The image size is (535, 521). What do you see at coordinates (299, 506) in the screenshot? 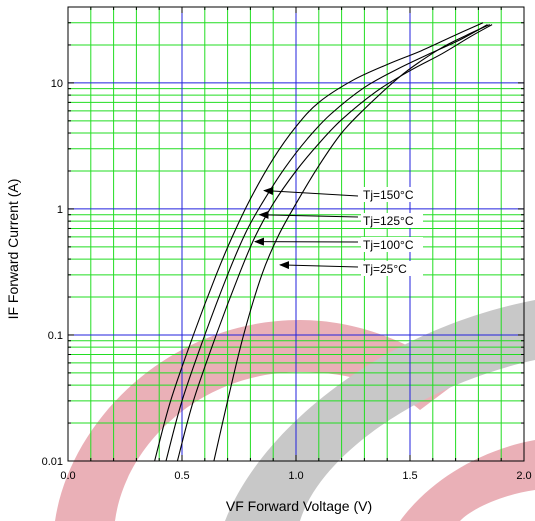
I see `x-axis-label: VF Forward Voltage (V)` at bounding box center [299, 506].